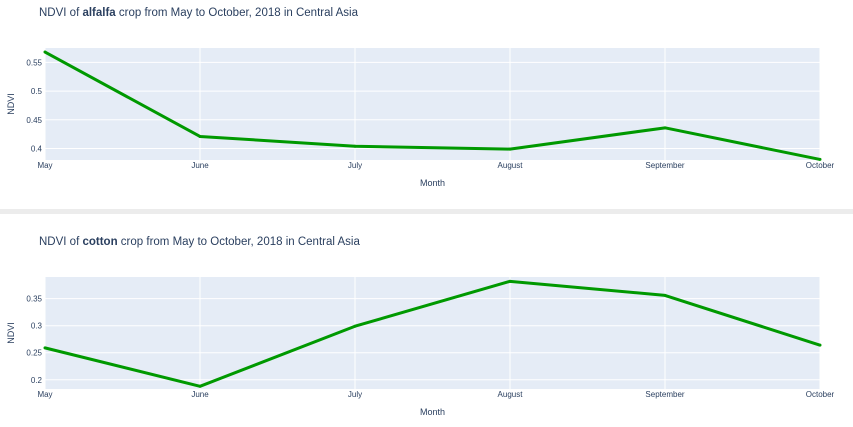 This screenshot has width=853, height=427. Describe the element at coordinates (426, 211) in the screenshot. I see `panel-divider` at that location.